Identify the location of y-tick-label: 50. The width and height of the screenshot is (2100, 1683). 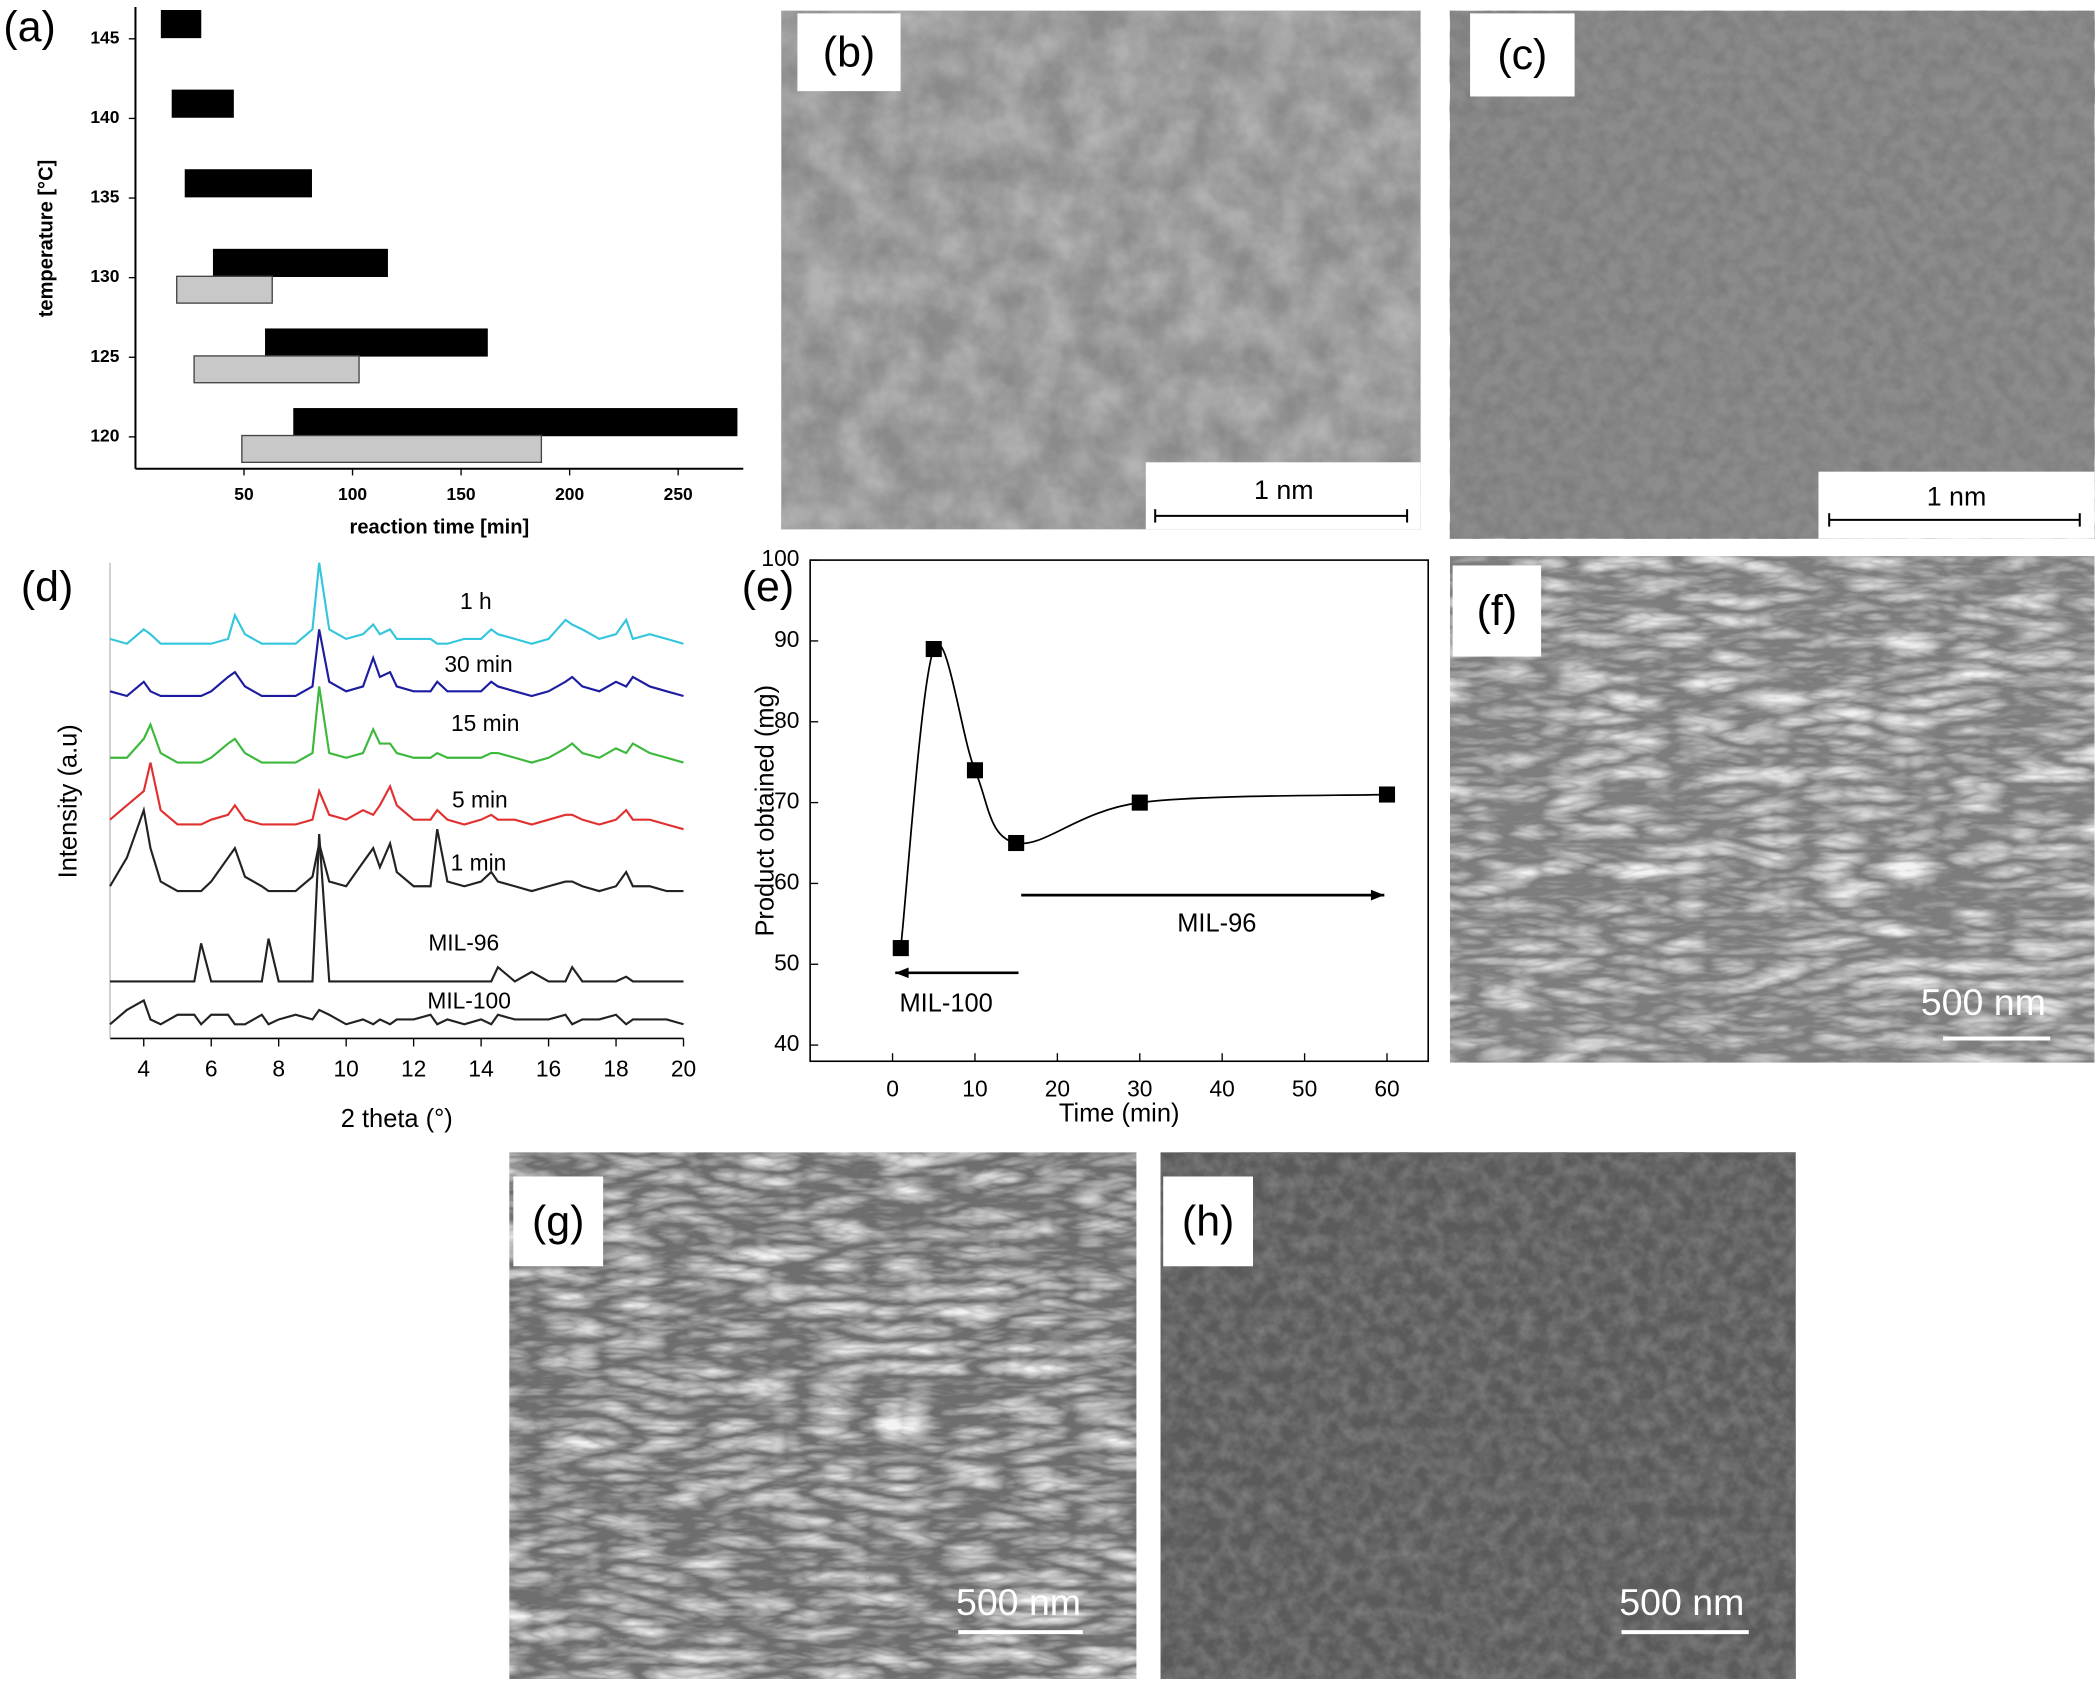
(786, 962).